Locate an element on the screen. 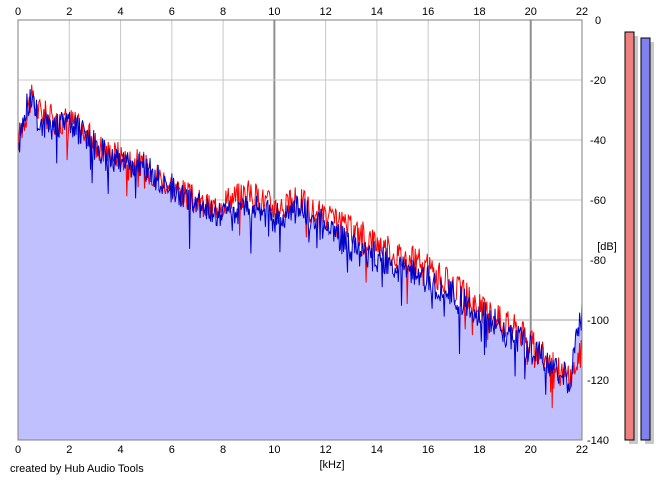 The height and width of the screenshot is (481, 664). x-tick-bottom-14: 14 is located at coordinates (377, 450).